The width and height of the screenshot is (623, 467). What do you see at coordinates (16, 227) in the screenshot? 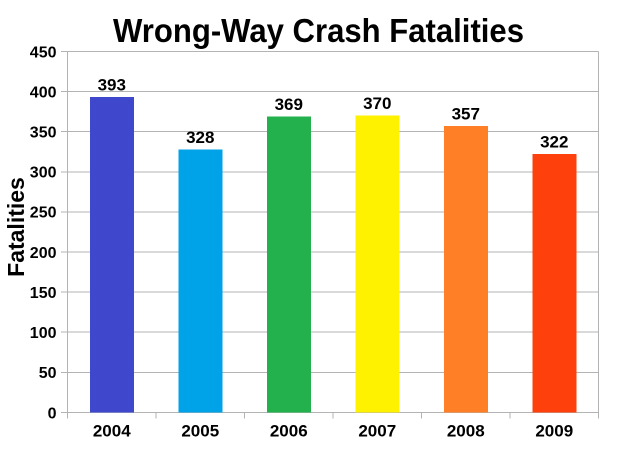
I see `svg-text: Fatalities` at bounding box center [16, 227].